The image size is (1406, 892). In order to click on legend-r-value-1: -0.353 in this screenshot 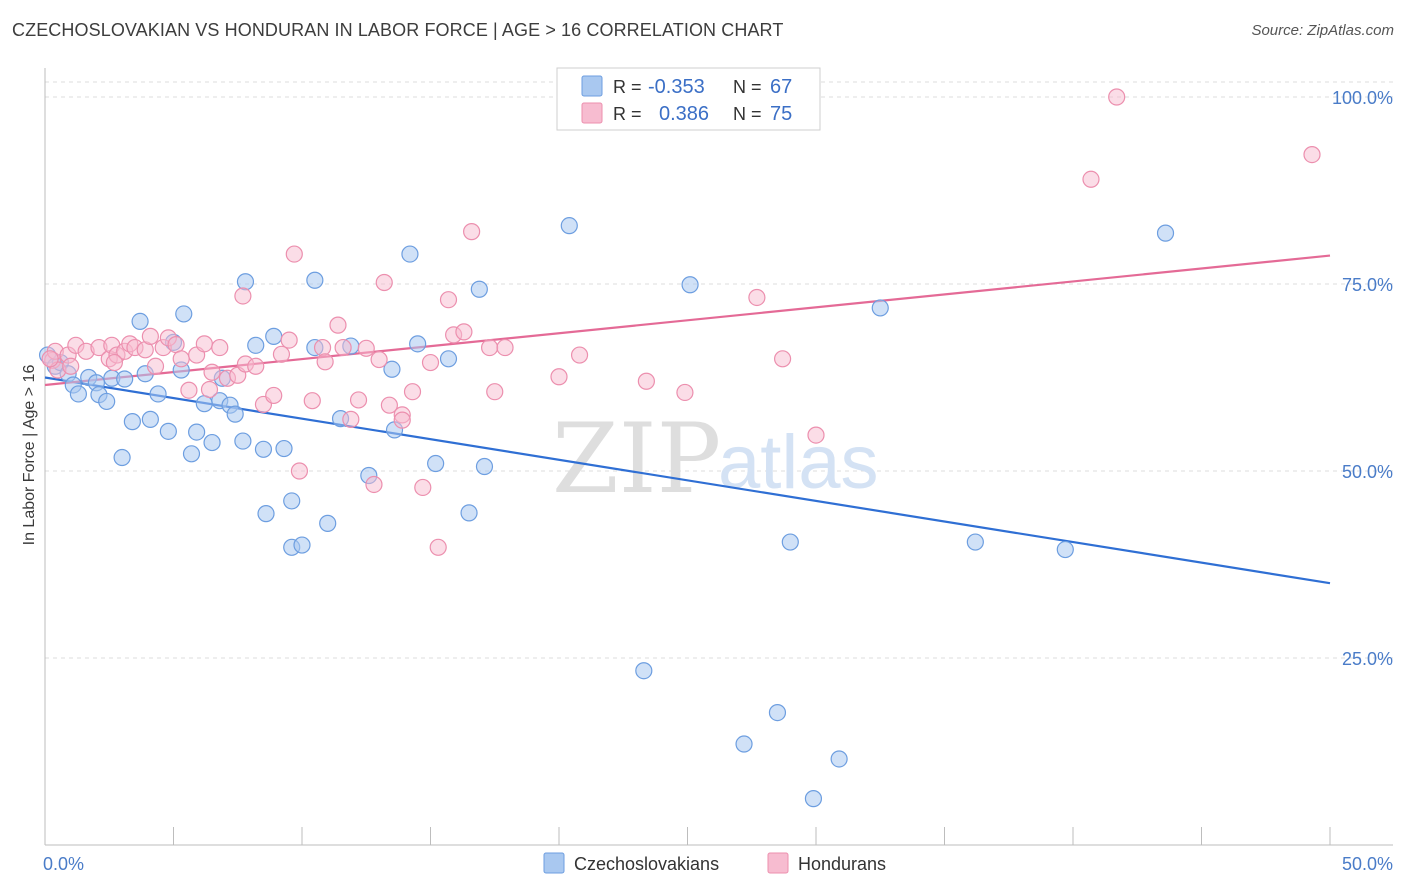, I will do `click(676, 87)`.